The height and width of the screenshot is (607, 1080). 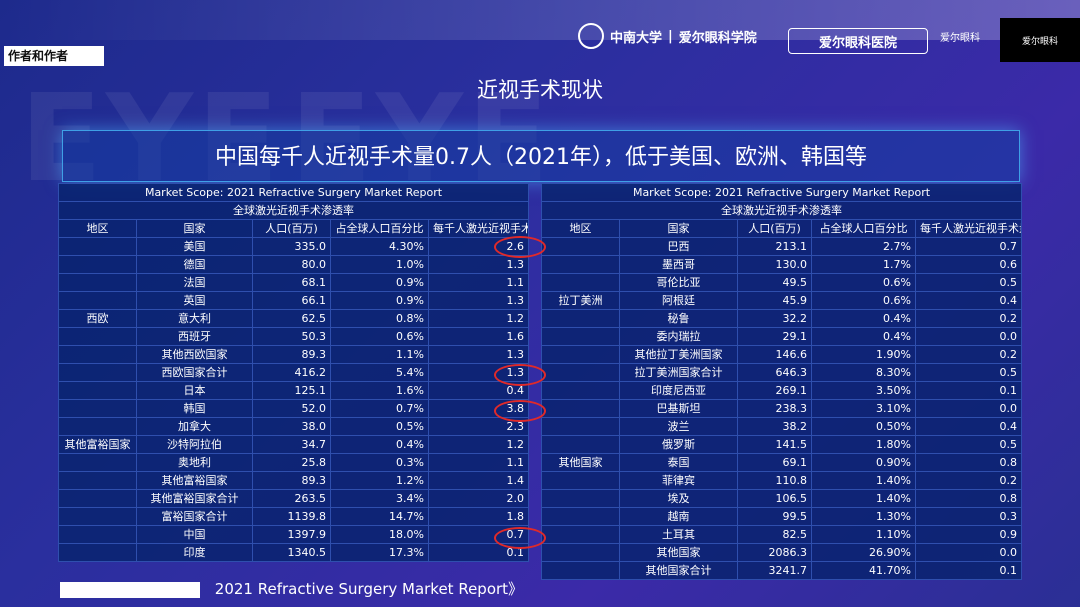 I want to click on population-cell: 335.0, so click(x=291, y=246).